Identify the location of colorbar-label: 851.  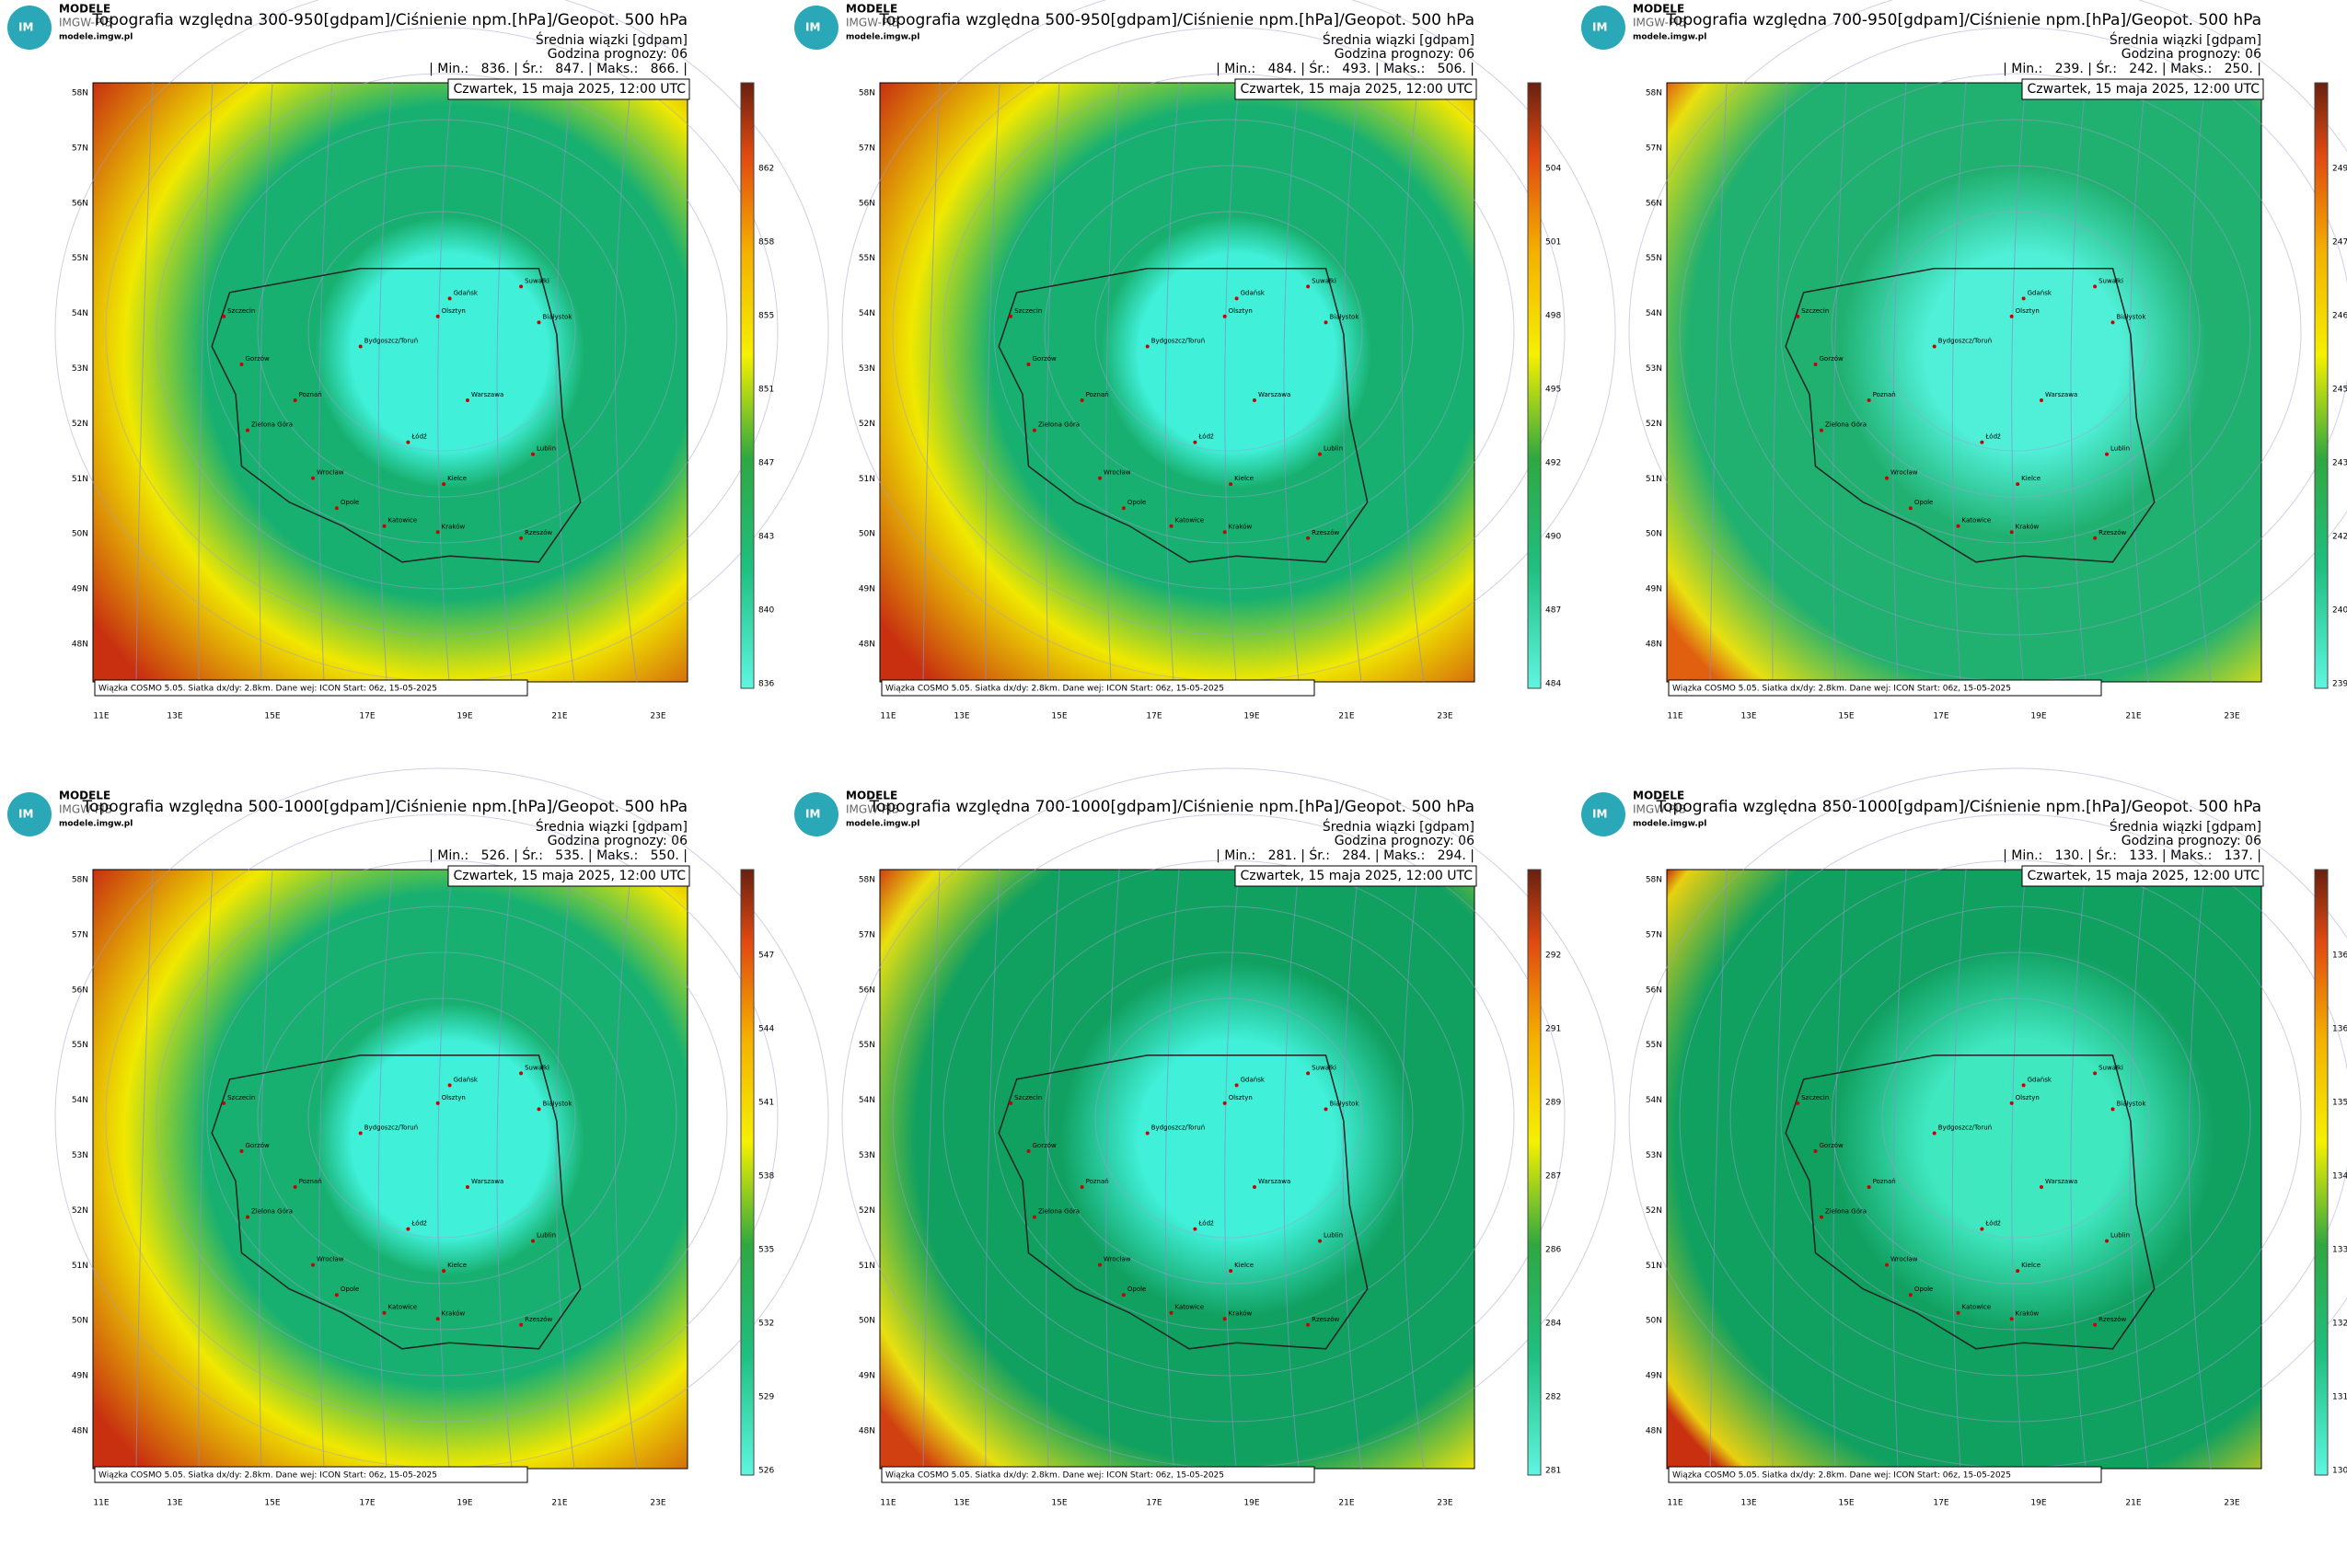
(766, 390).